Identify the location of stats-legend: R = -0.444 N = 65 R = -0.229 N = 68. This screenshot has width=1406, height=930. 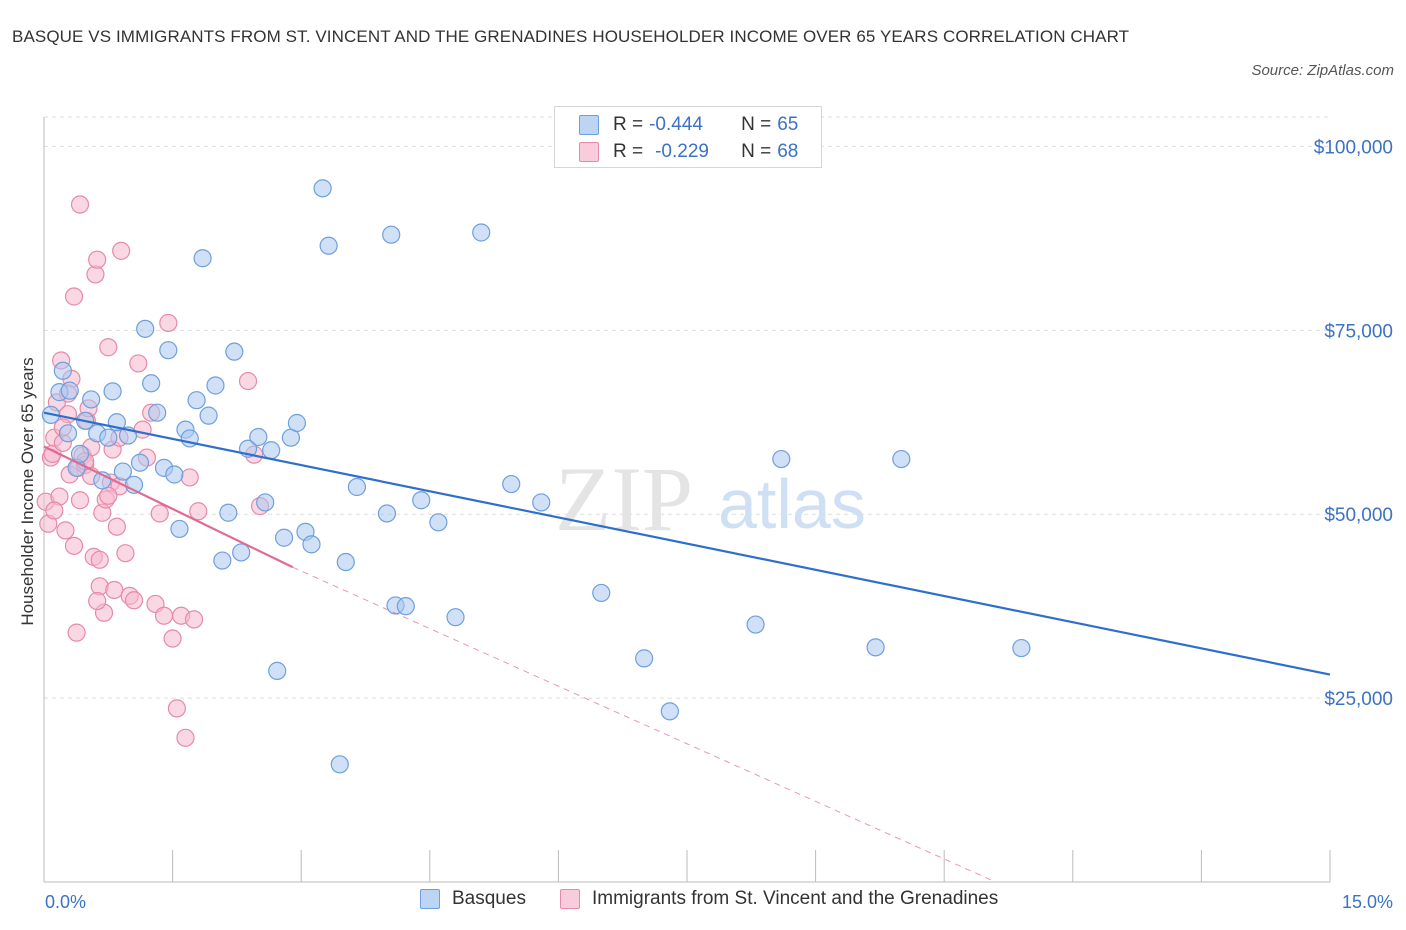
(688, 137).